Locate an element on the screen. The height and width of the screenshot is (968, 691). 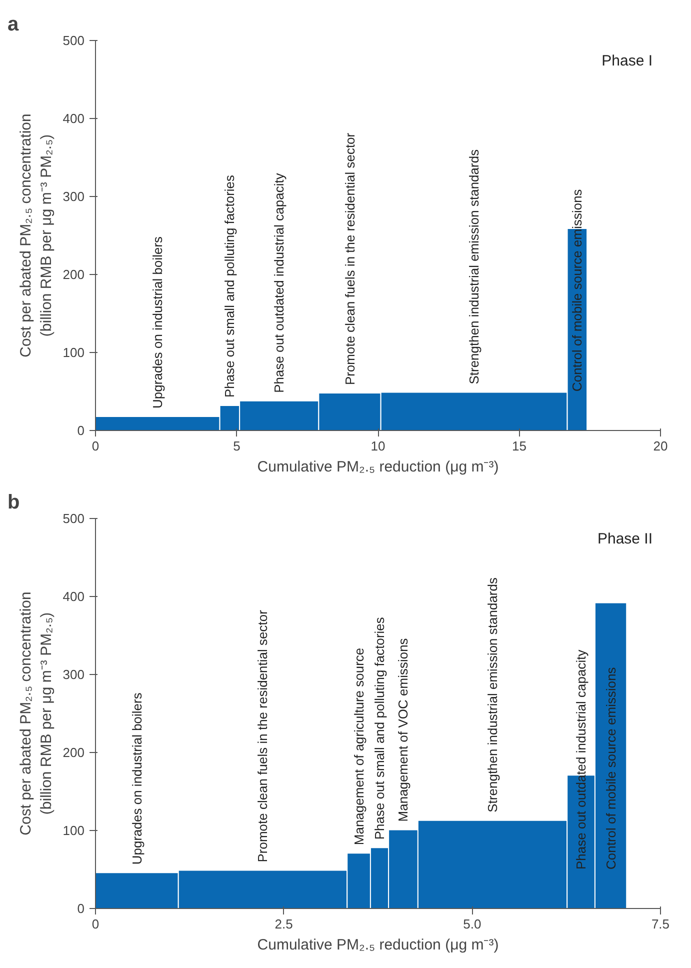
x-tick-label: 7.5 is located at coordinates (660, 924).